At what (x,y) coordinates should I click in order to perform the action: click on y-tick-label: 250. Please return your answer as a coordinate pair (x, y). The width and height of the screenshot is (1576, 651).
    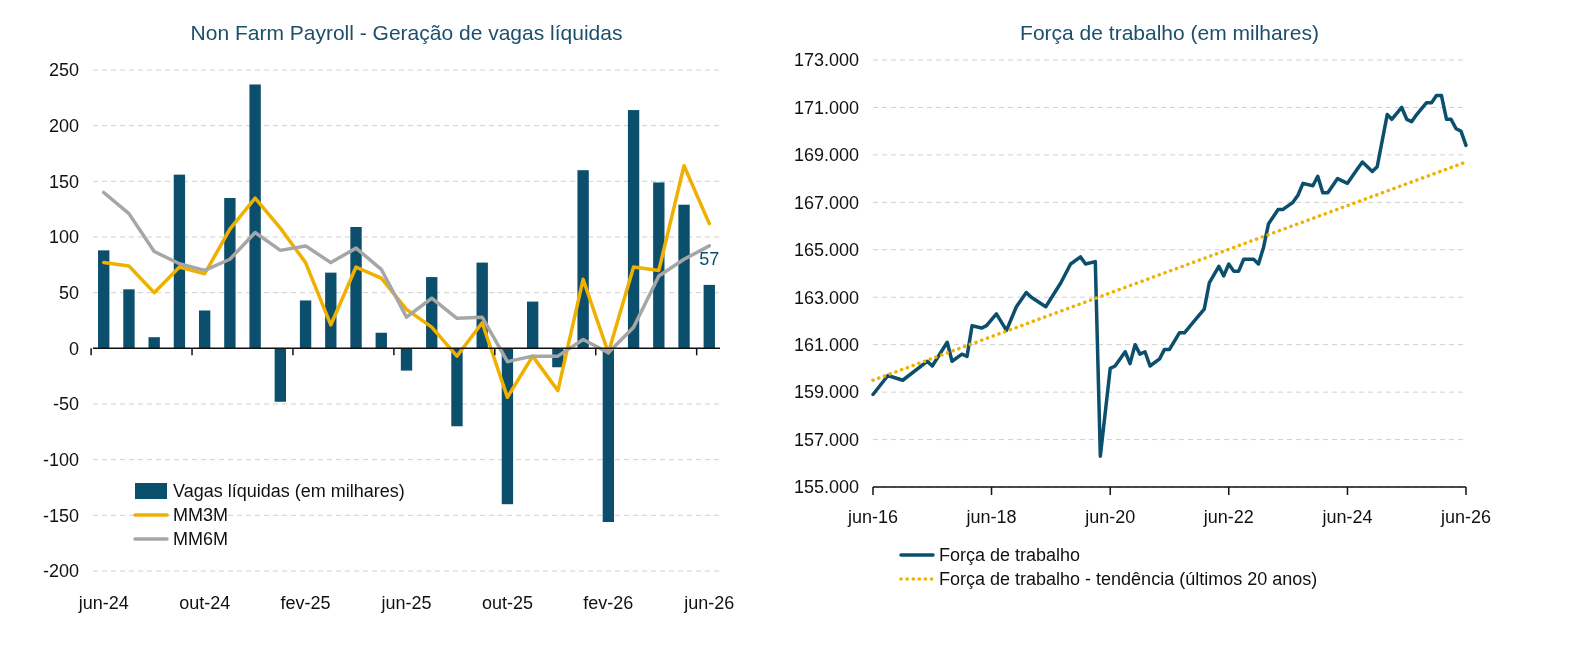
    Looking at the image, I should click on (63, 70).